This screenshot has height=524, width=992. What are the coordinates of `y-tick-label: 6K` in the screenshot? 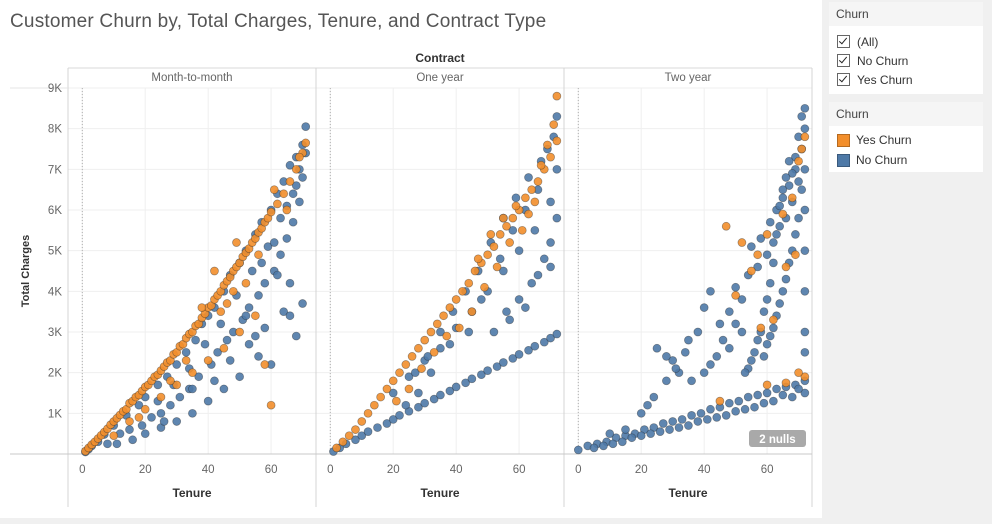 It's located at (55, 211).